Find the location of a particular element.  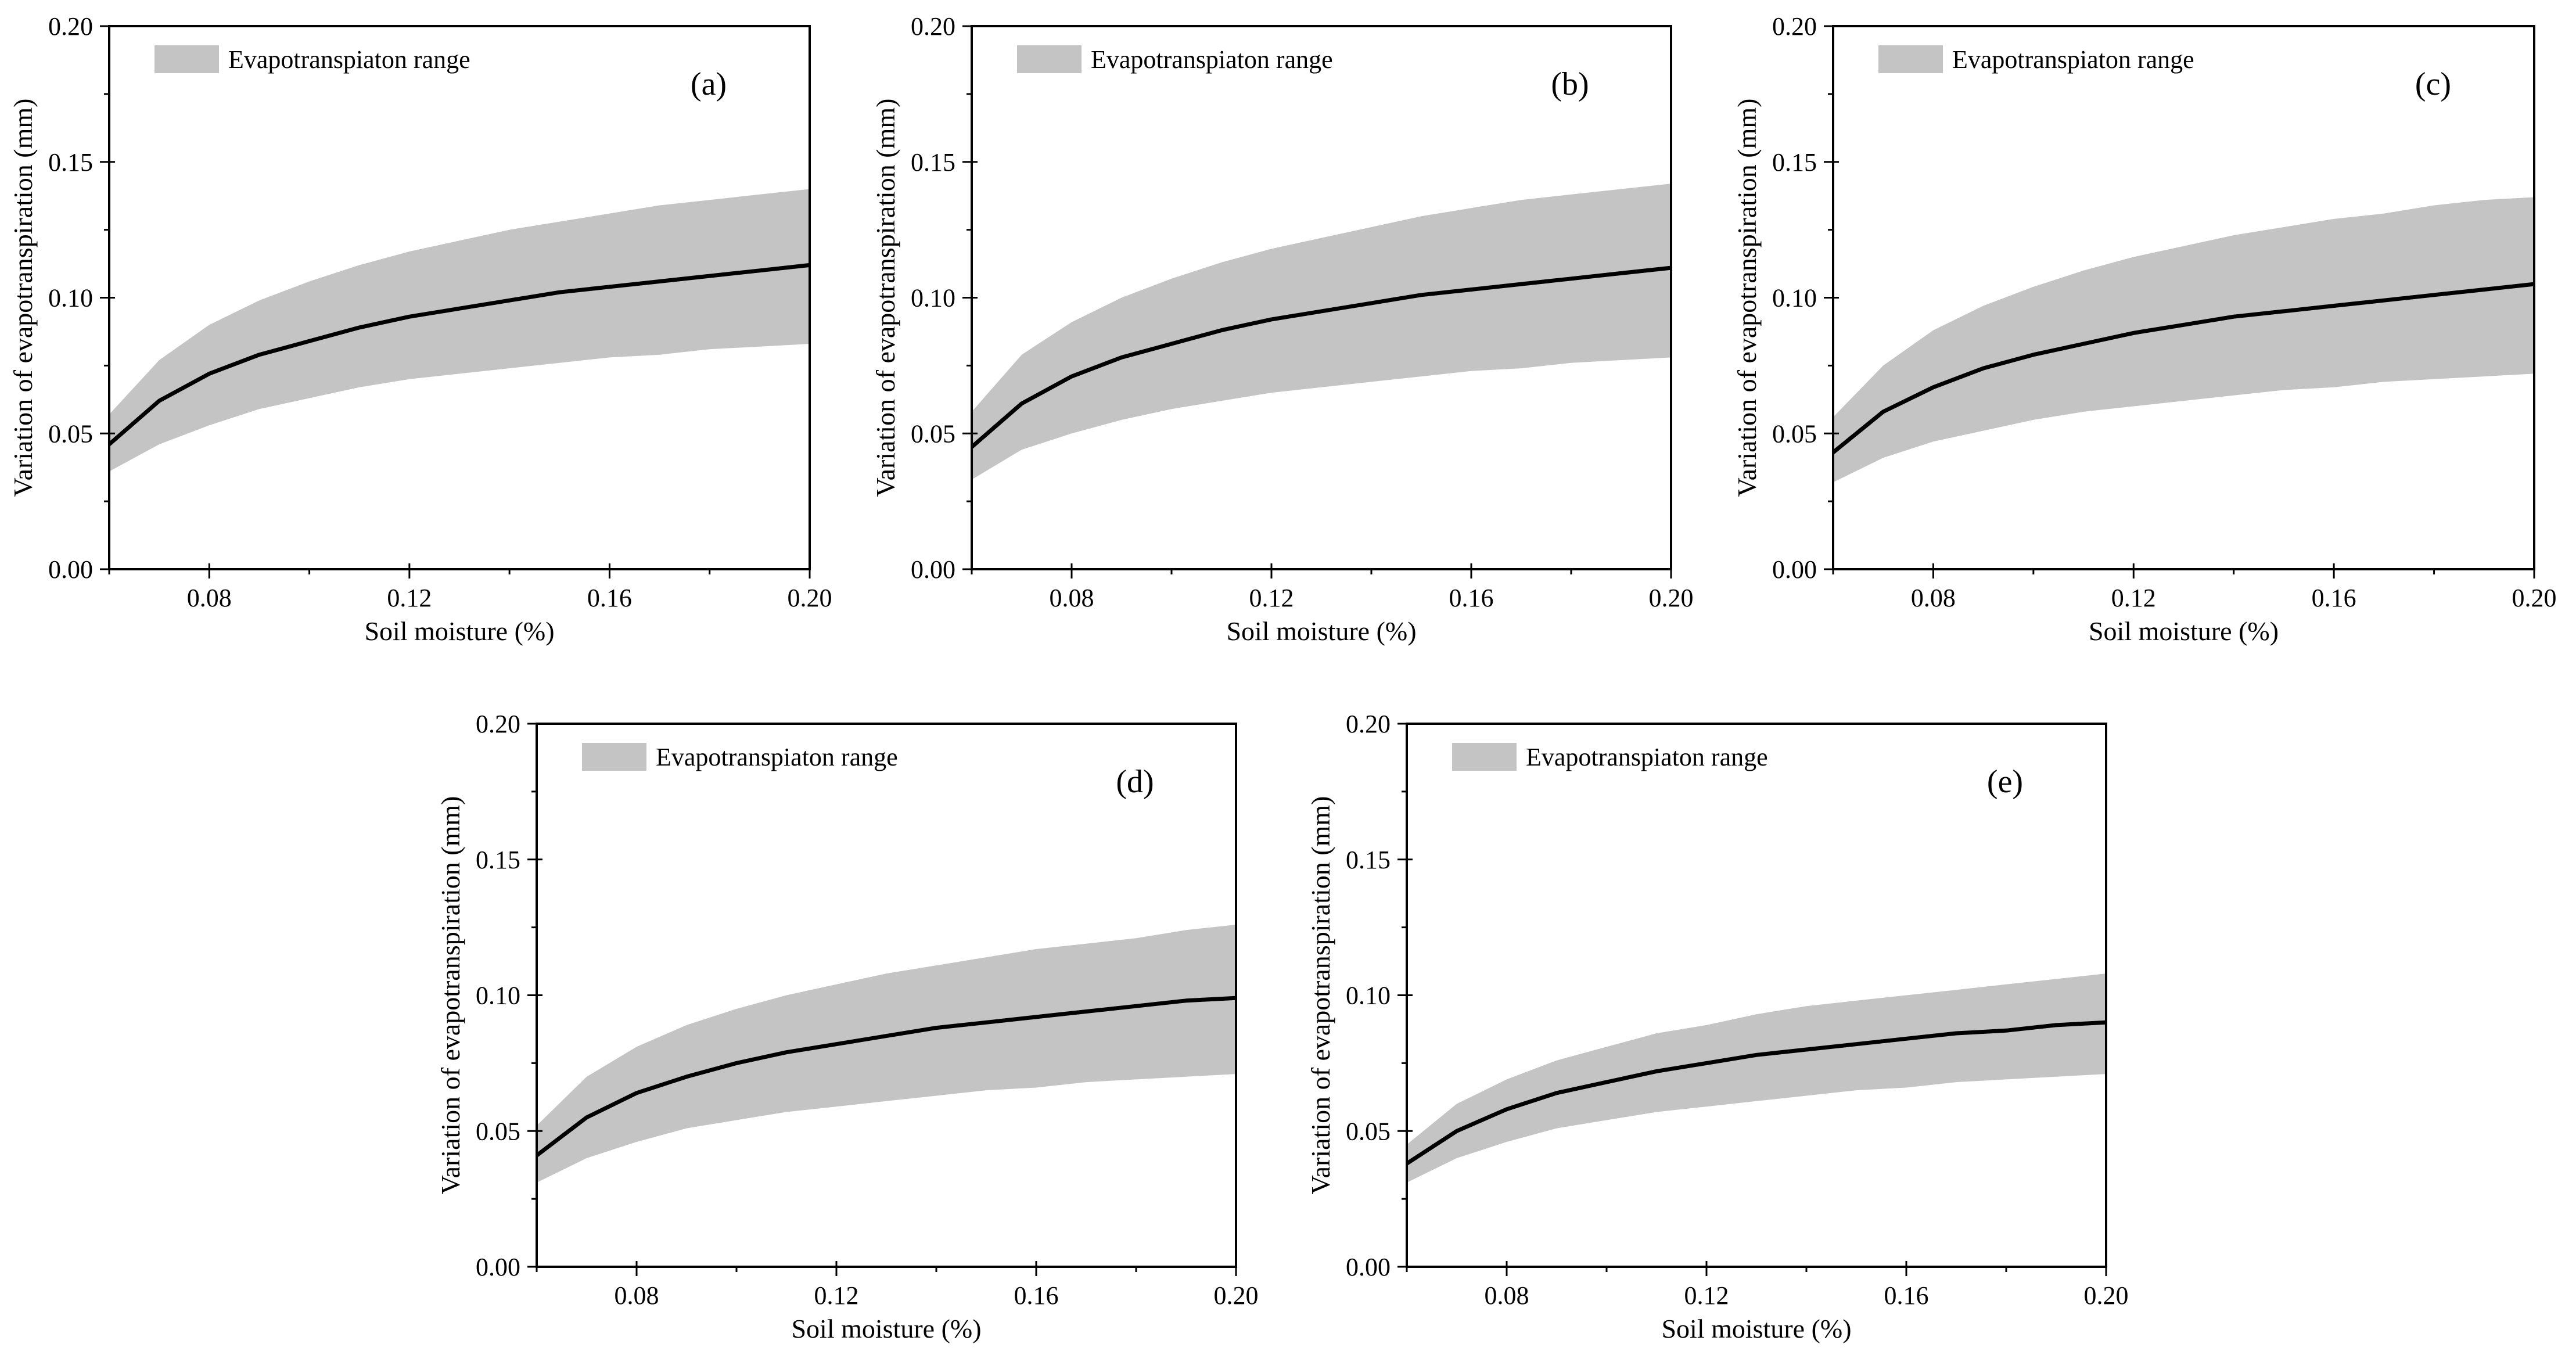

panel-label: (c) is located at coordinates (2433, 84).